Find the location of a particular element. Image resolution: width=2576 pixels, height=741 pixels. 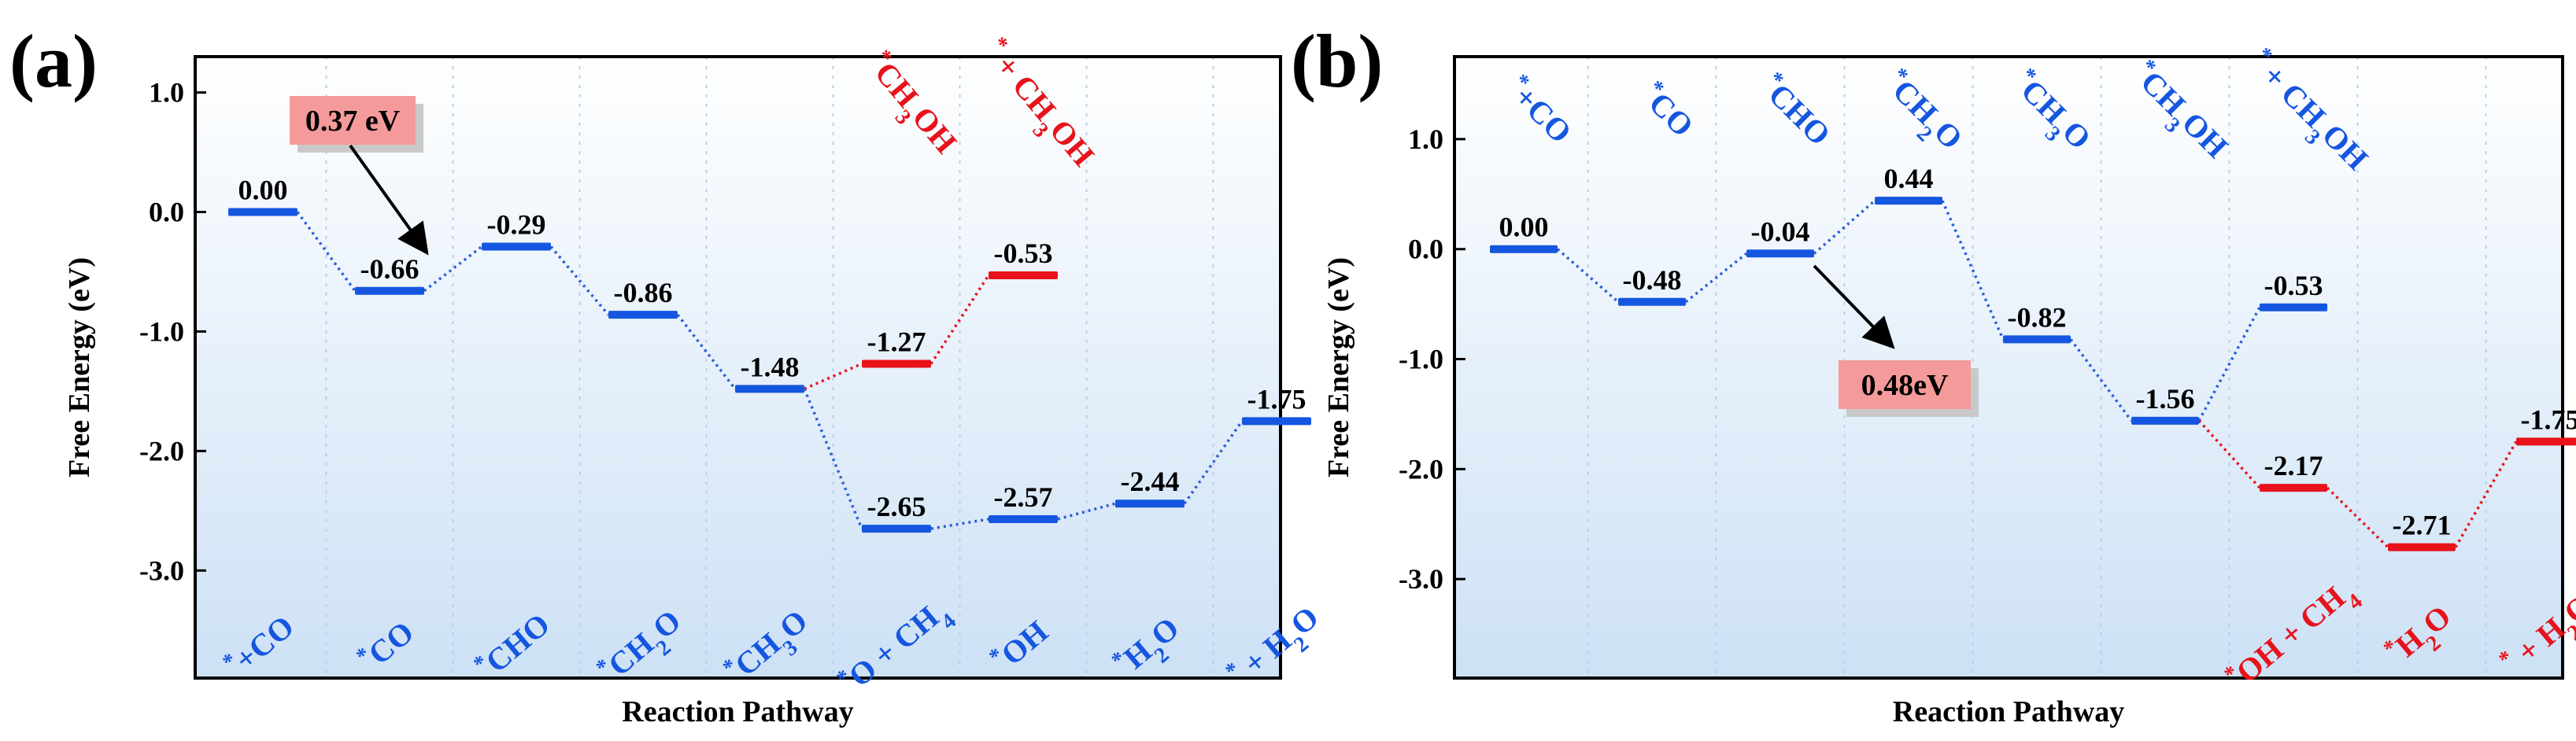

panel-label: (b) is located at coordinates (1337, 61).